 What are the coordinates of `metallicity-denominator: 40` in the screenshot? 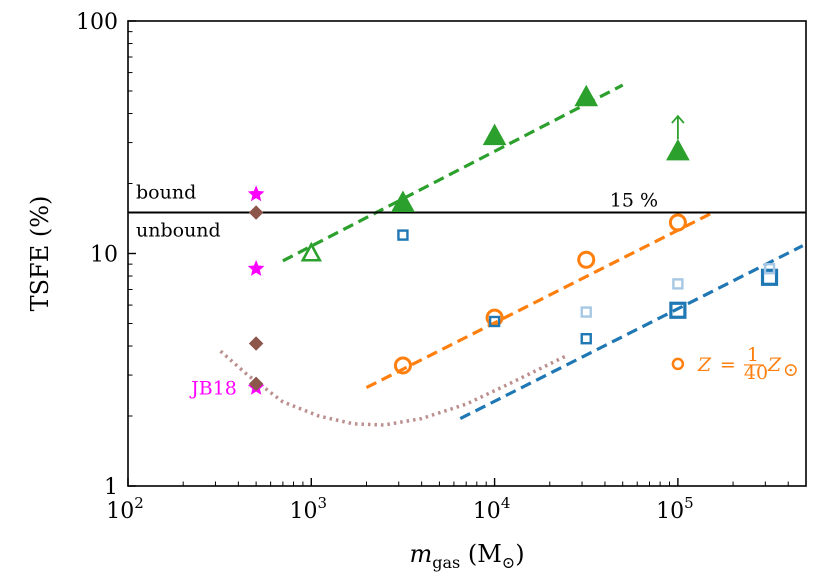 It's located at (756, 373).